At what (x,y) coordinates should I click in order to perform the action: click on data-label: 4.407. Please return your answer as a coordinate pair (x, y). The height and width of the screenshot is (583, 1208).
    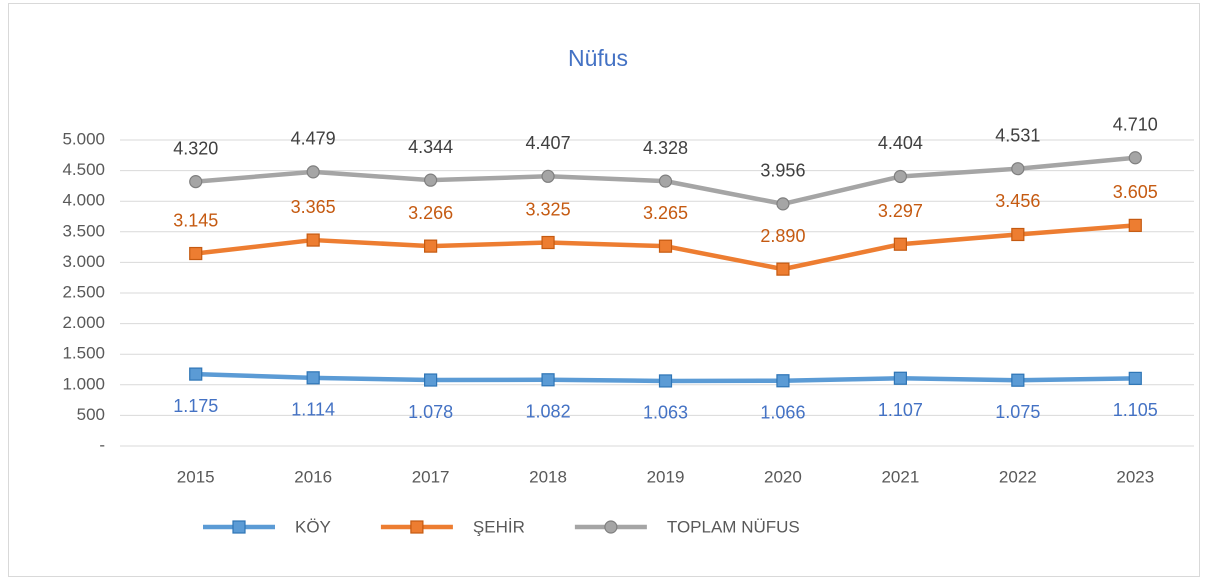
    Looking at the image, I should click on (548, 143).